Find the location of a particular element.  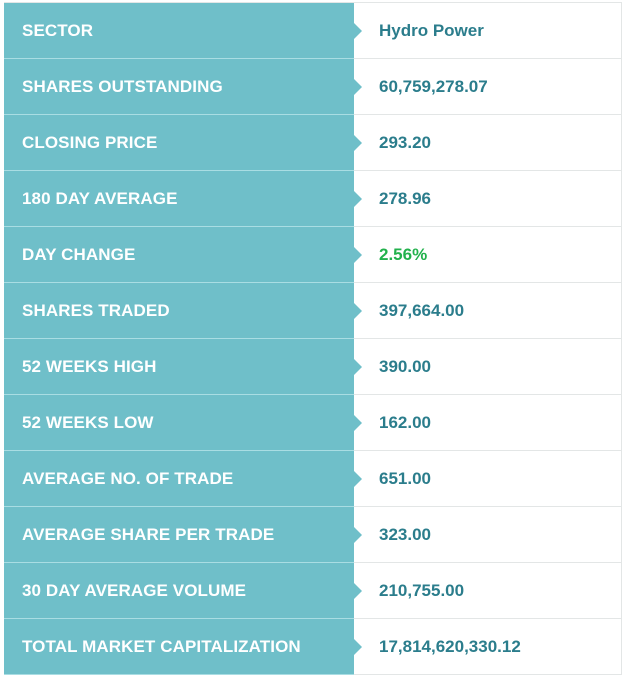

stat-value-cell: 390.00 is located at coordinates (487, 366).